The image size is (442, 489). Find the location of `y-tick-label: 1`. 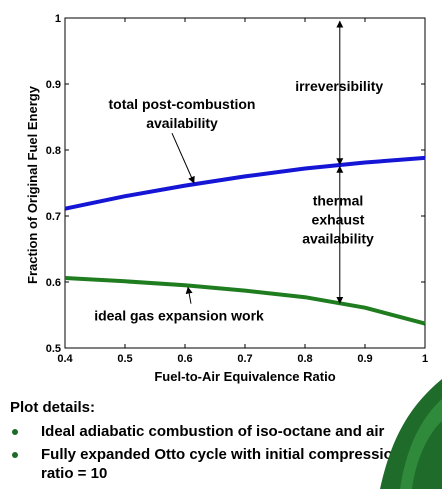

y-tick-label: 1 is located at coordinates (58, 19).